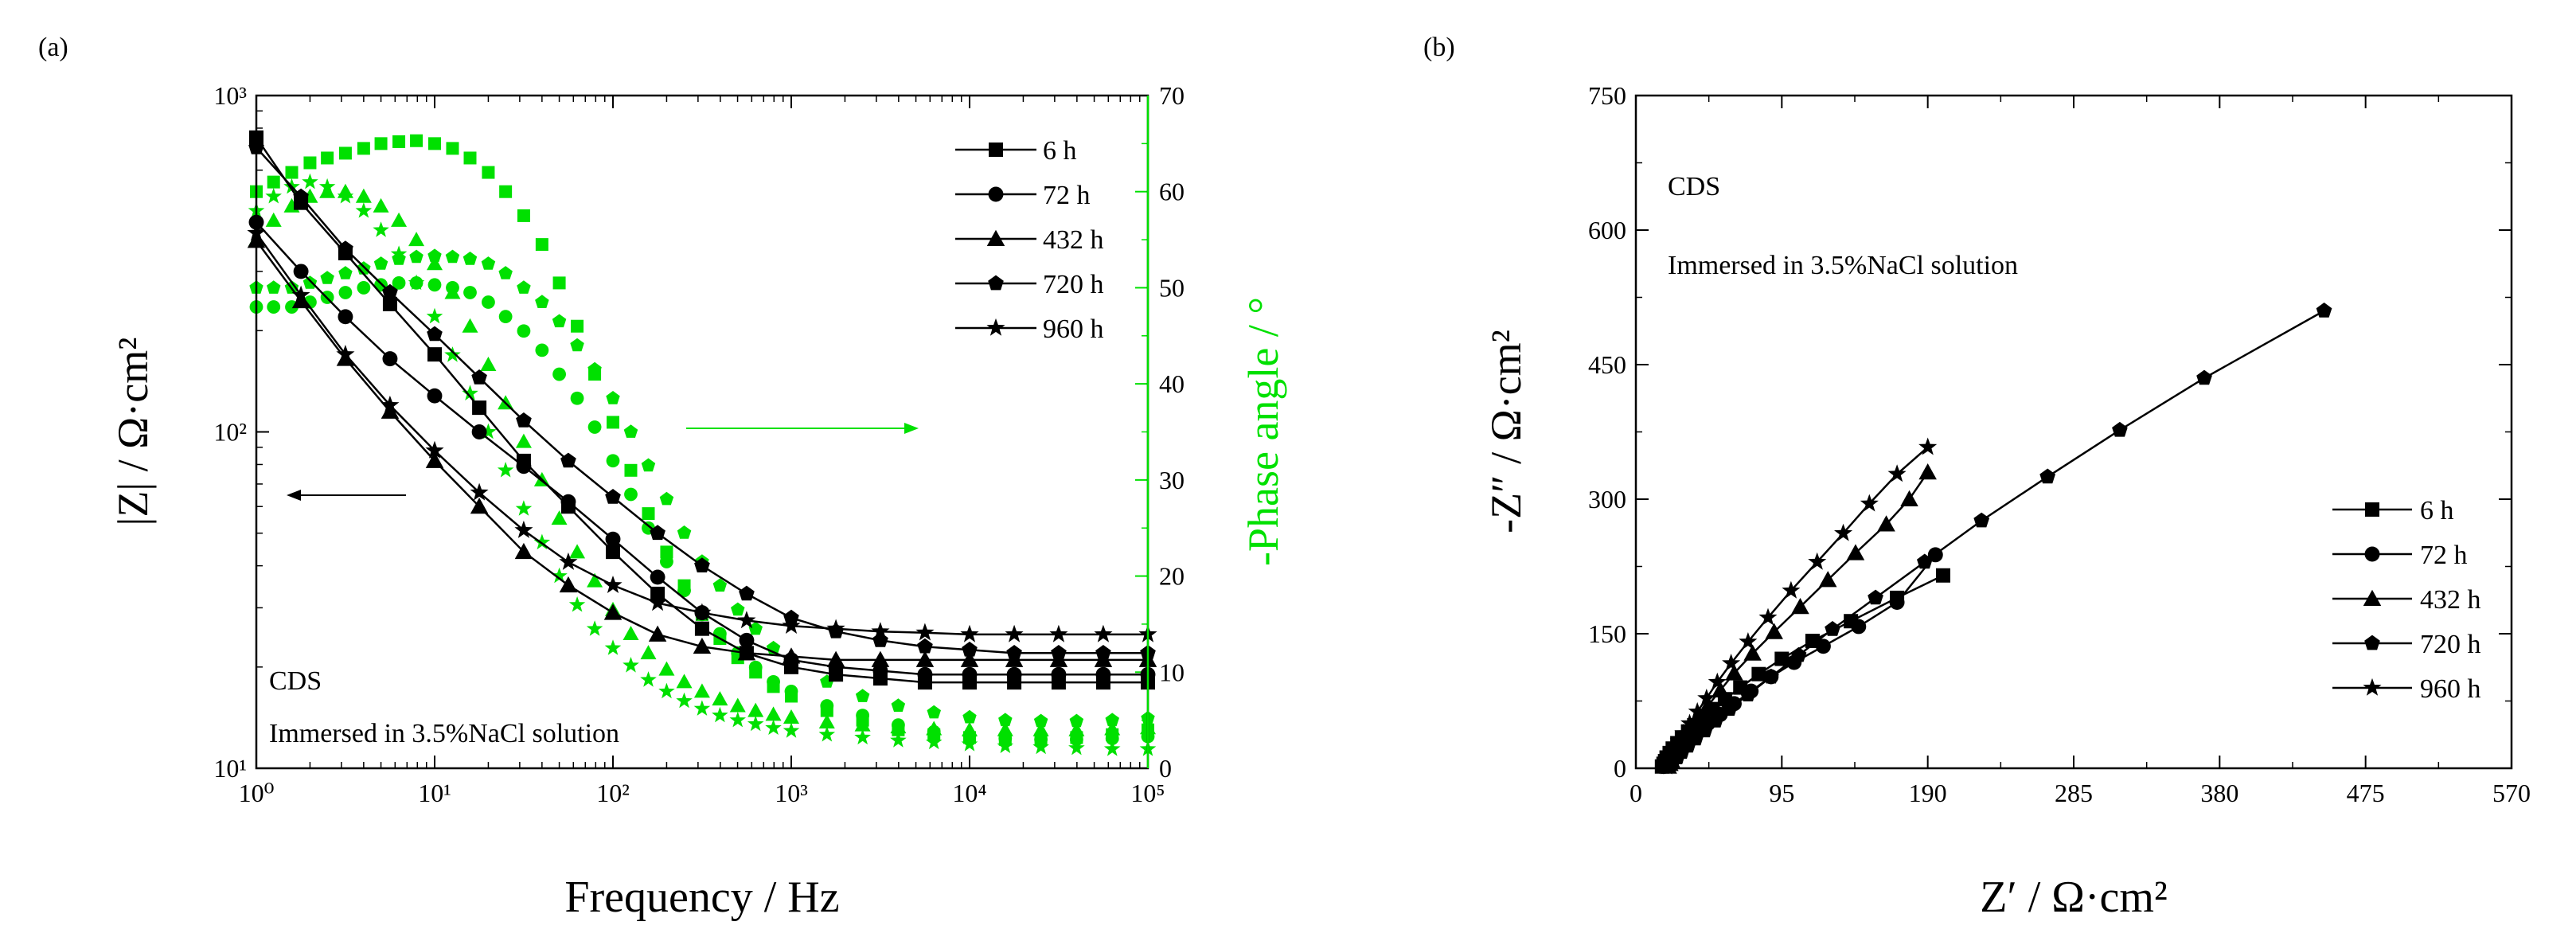  What do you see at coordinates (613, 793) in the screenshot?
I see `x-tick-label: 10²` at bounding box center [613, 793].